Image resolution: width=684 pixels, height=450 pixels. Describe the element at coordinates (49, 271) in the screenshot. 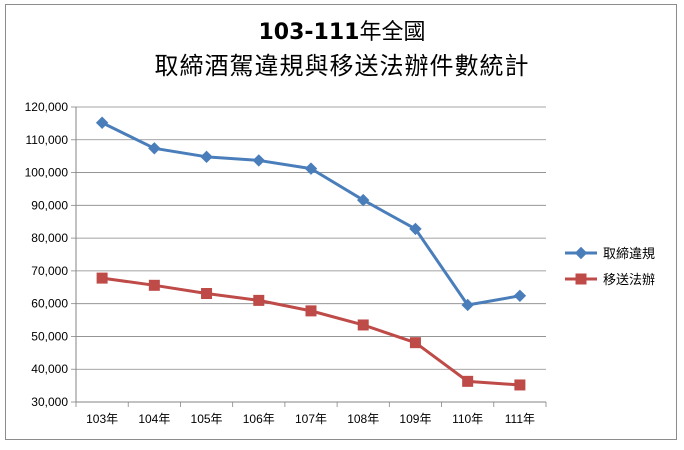

I see `y-tick-label: 70,000` at that location.